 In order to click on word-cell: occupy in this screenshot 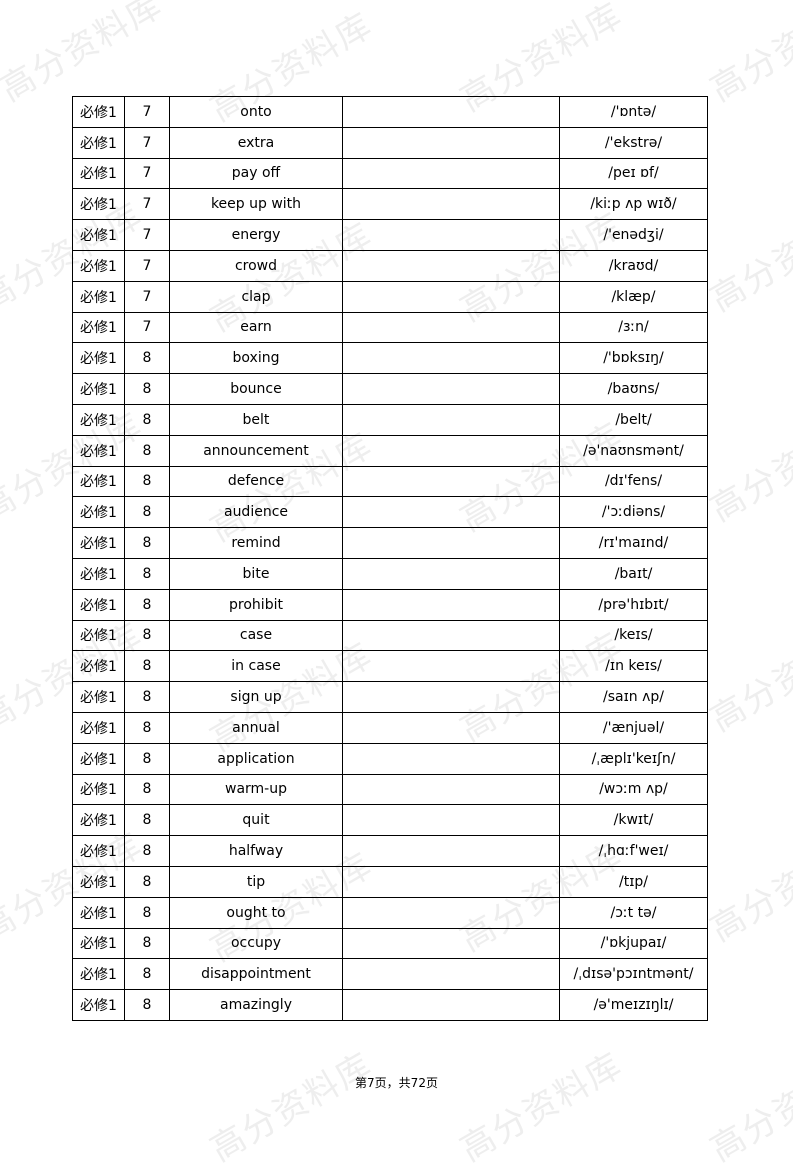, I will do `click(256, 943)`.